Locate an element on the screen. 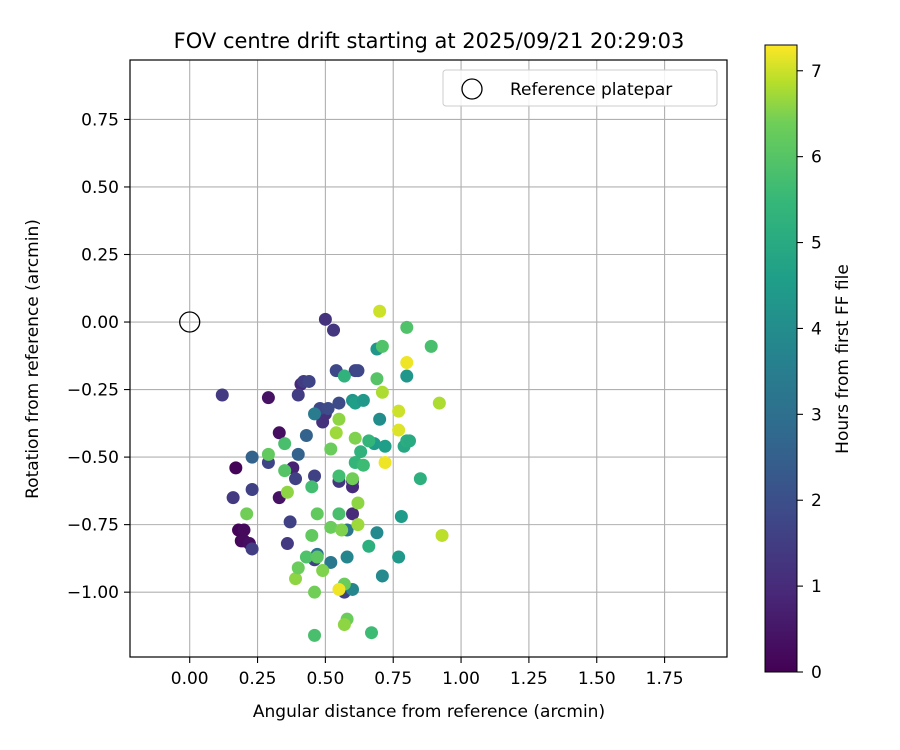  reference-marker is located at coordinates (190, 322).